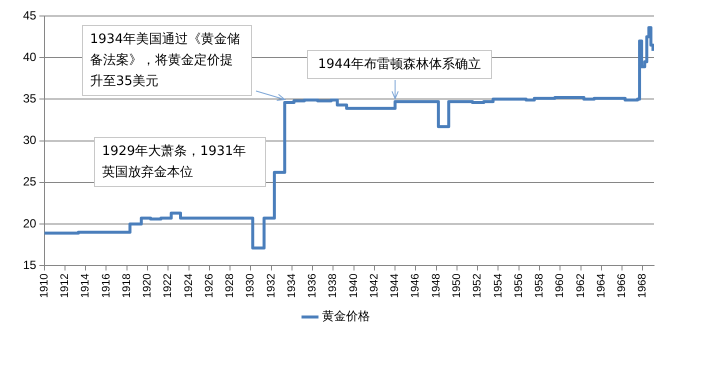 The image size is (720, 385). I want to click on x-tick-label: 1912, so click(65, 286).